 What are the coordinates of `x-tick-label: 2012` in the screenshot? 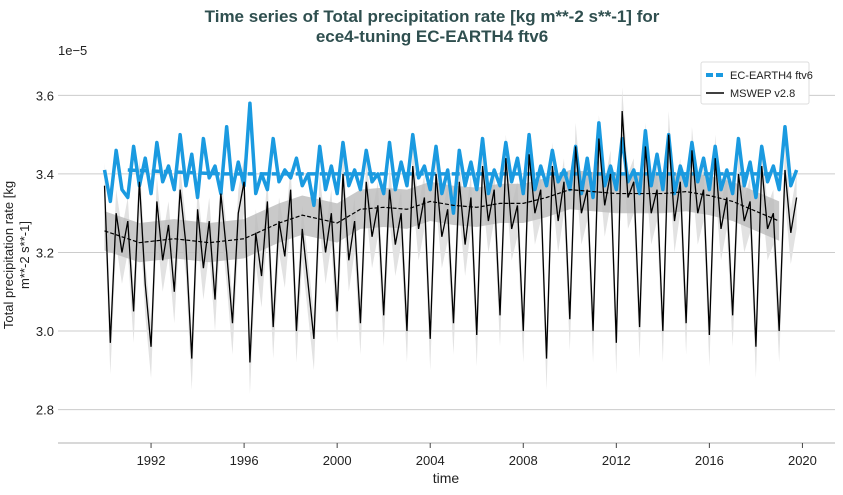 It's located at (616, 460).